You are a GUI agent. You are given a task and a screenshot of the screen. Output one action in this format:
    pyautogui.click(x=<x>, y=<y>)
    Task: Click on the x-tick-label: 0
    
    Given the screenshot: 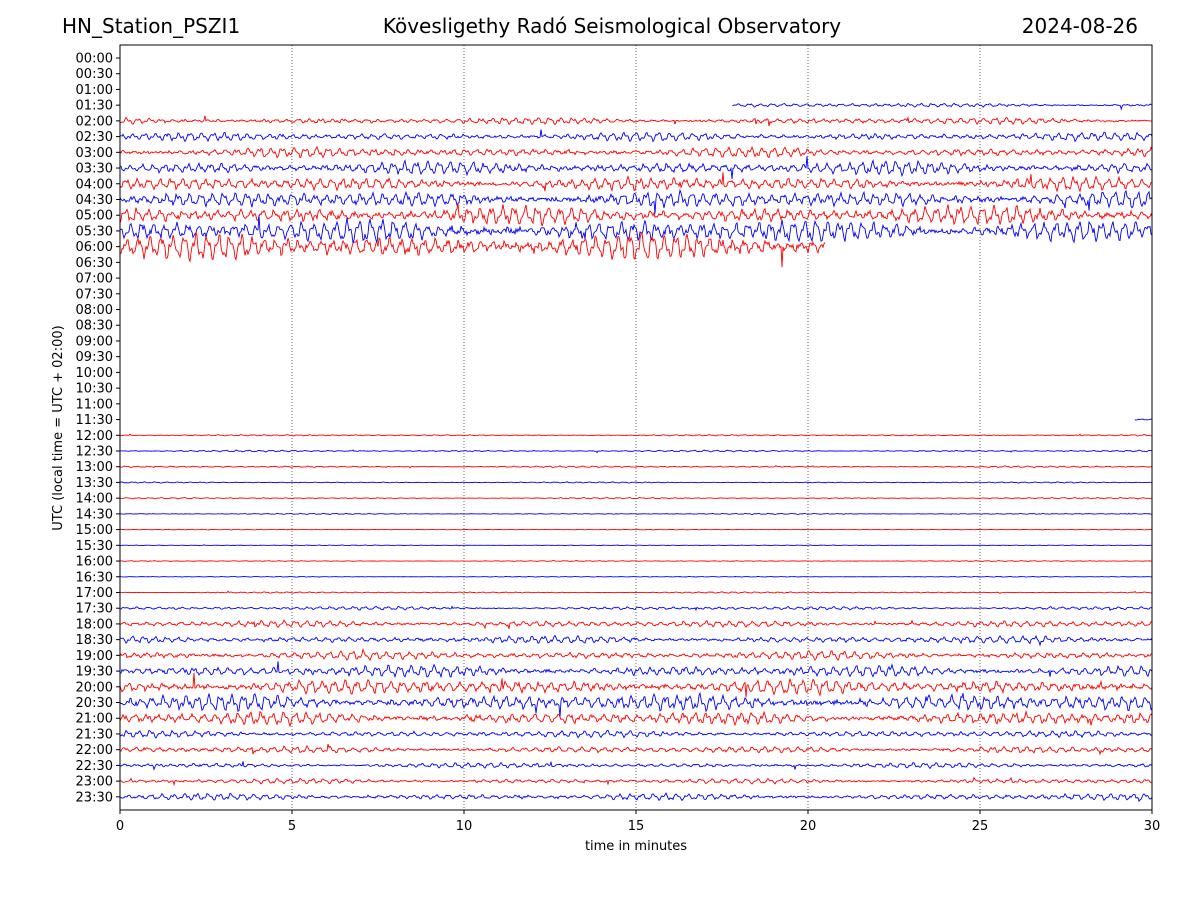 What is the action you would take?
    pyautogui.click(x=120, y=826)
    